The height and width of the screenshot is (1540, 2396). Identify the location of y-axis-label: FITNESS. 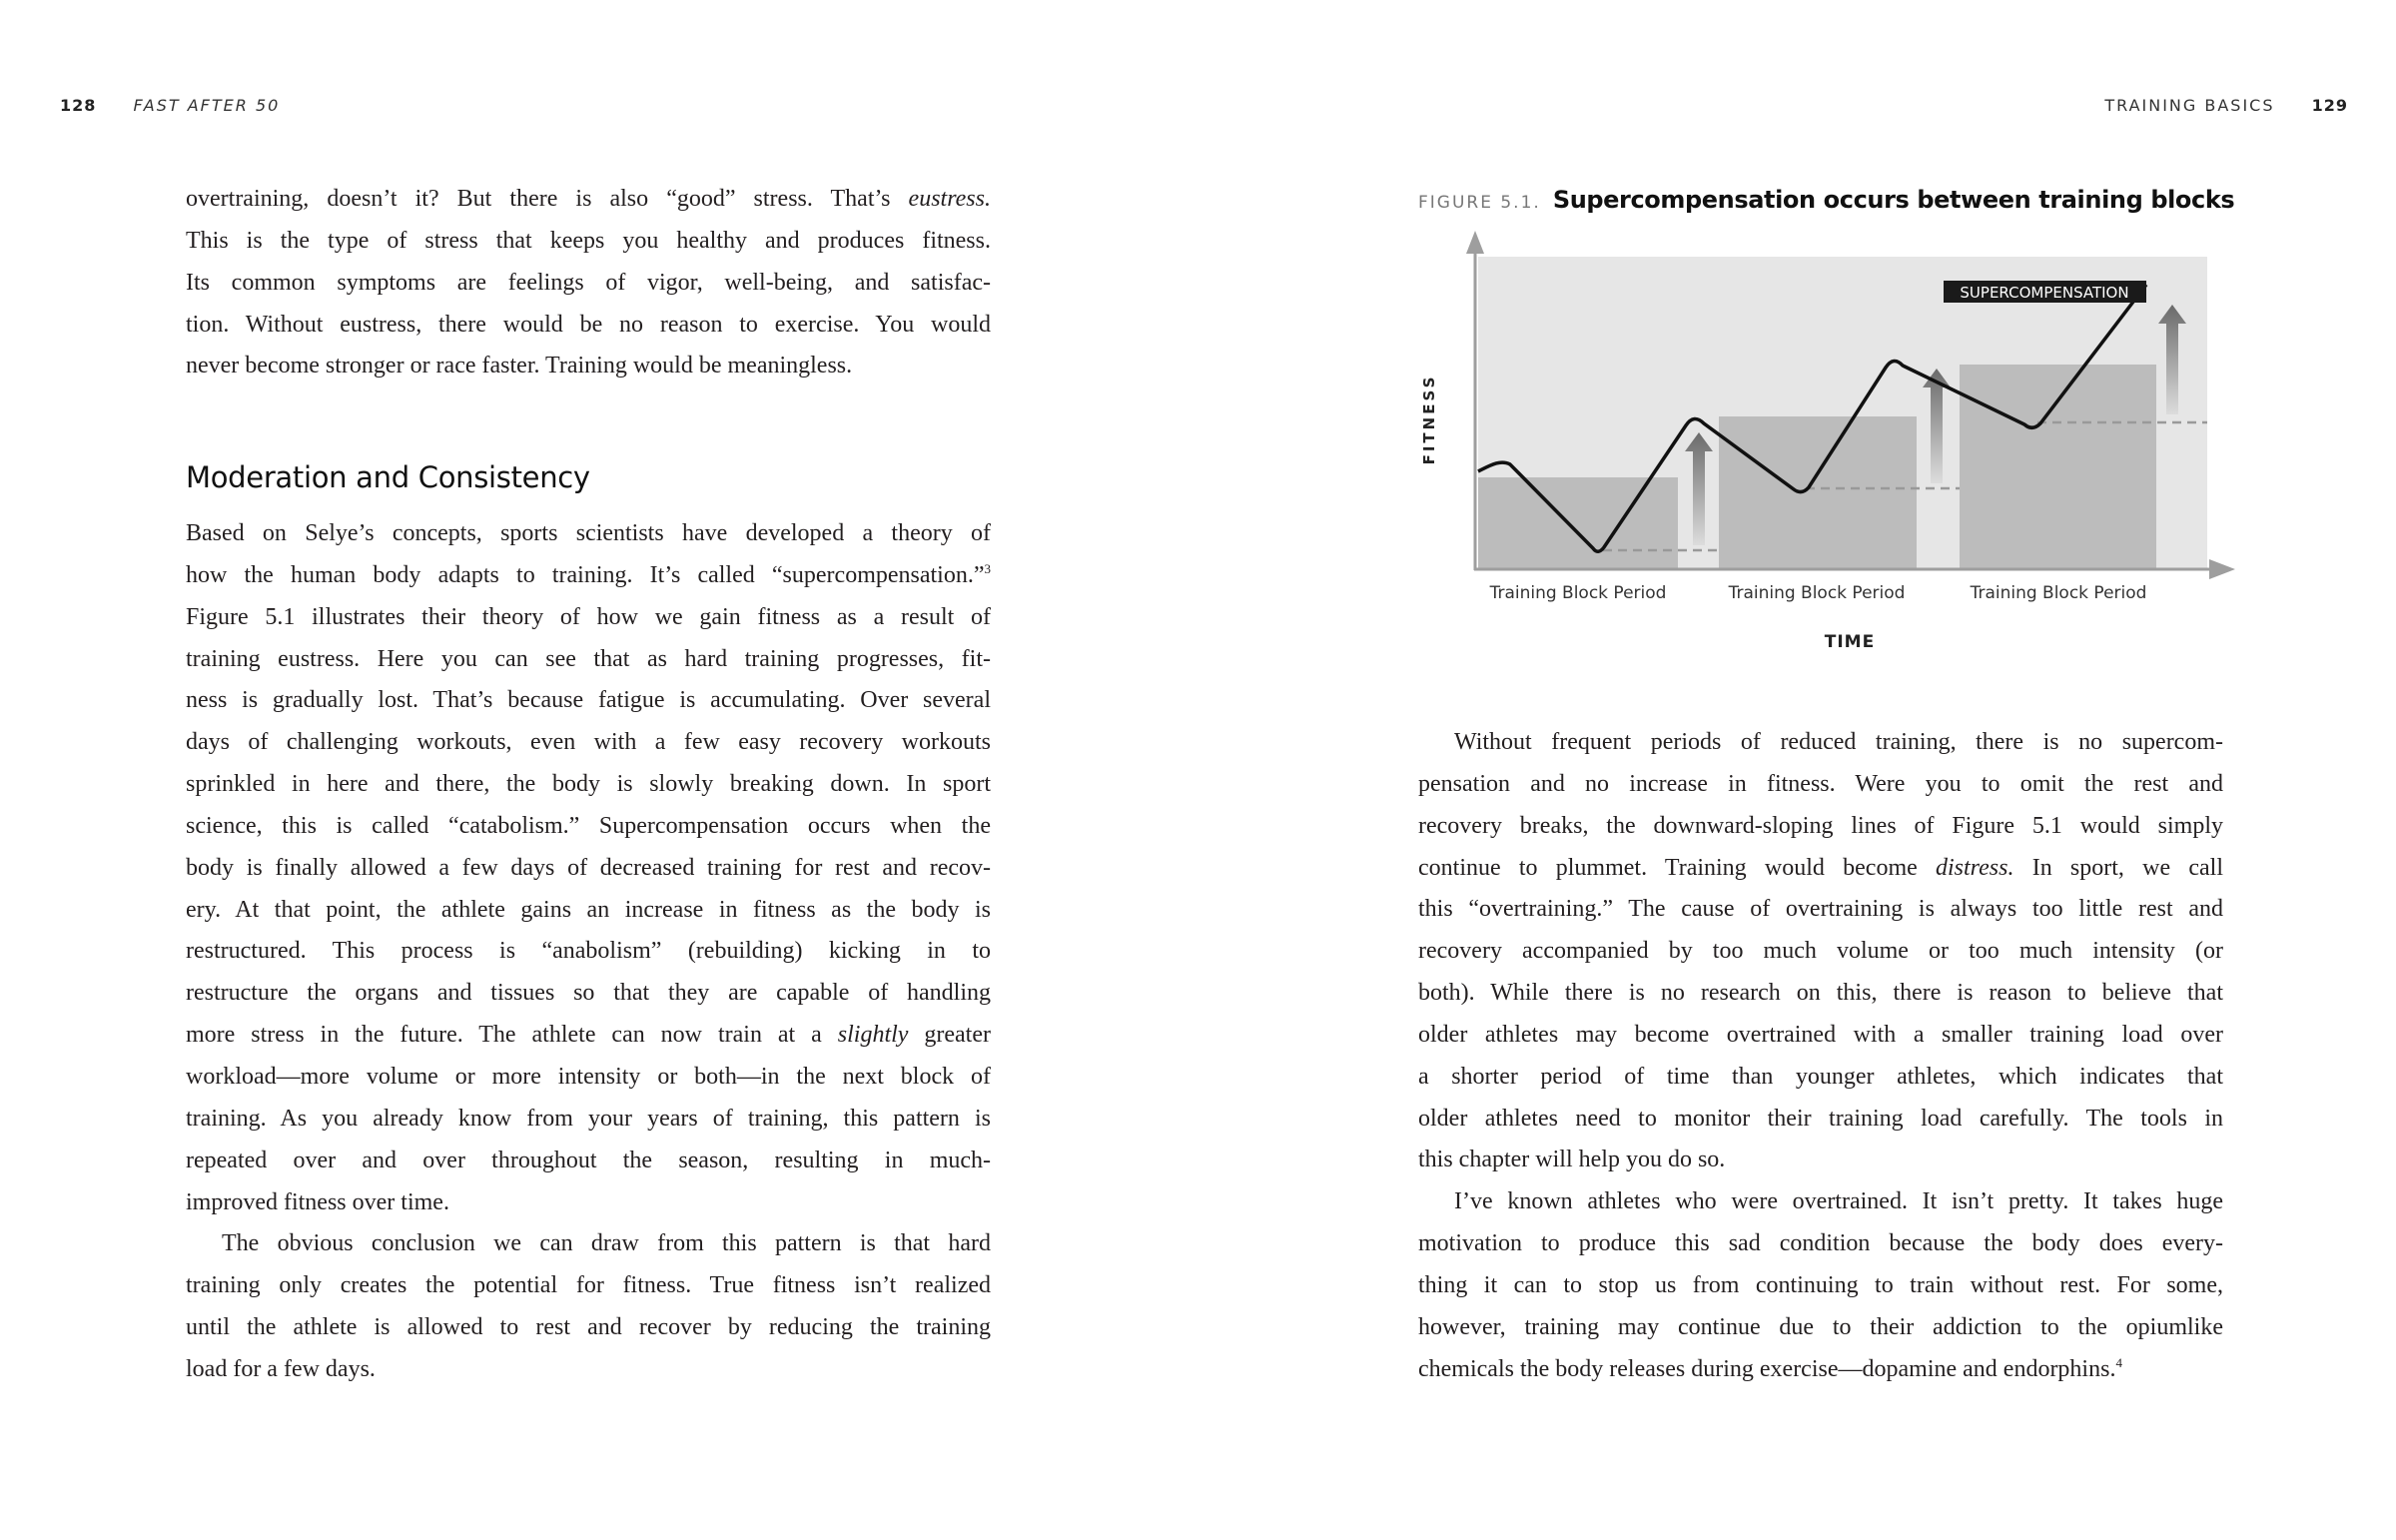
(1429, 420).